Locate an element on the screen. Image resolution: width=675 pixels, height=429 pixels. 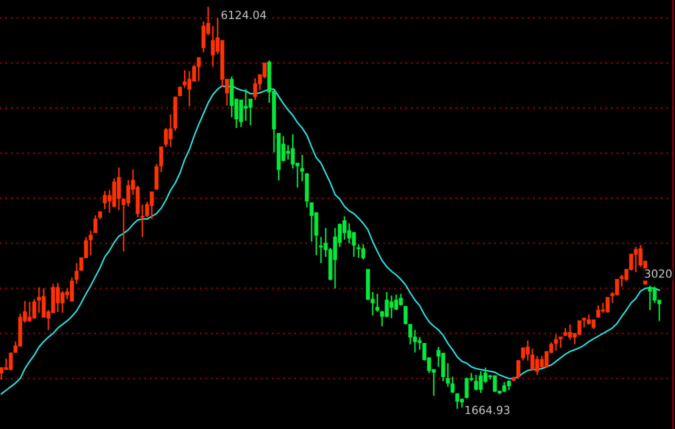
annotation: 3020 is located at coordinates (658, 273).